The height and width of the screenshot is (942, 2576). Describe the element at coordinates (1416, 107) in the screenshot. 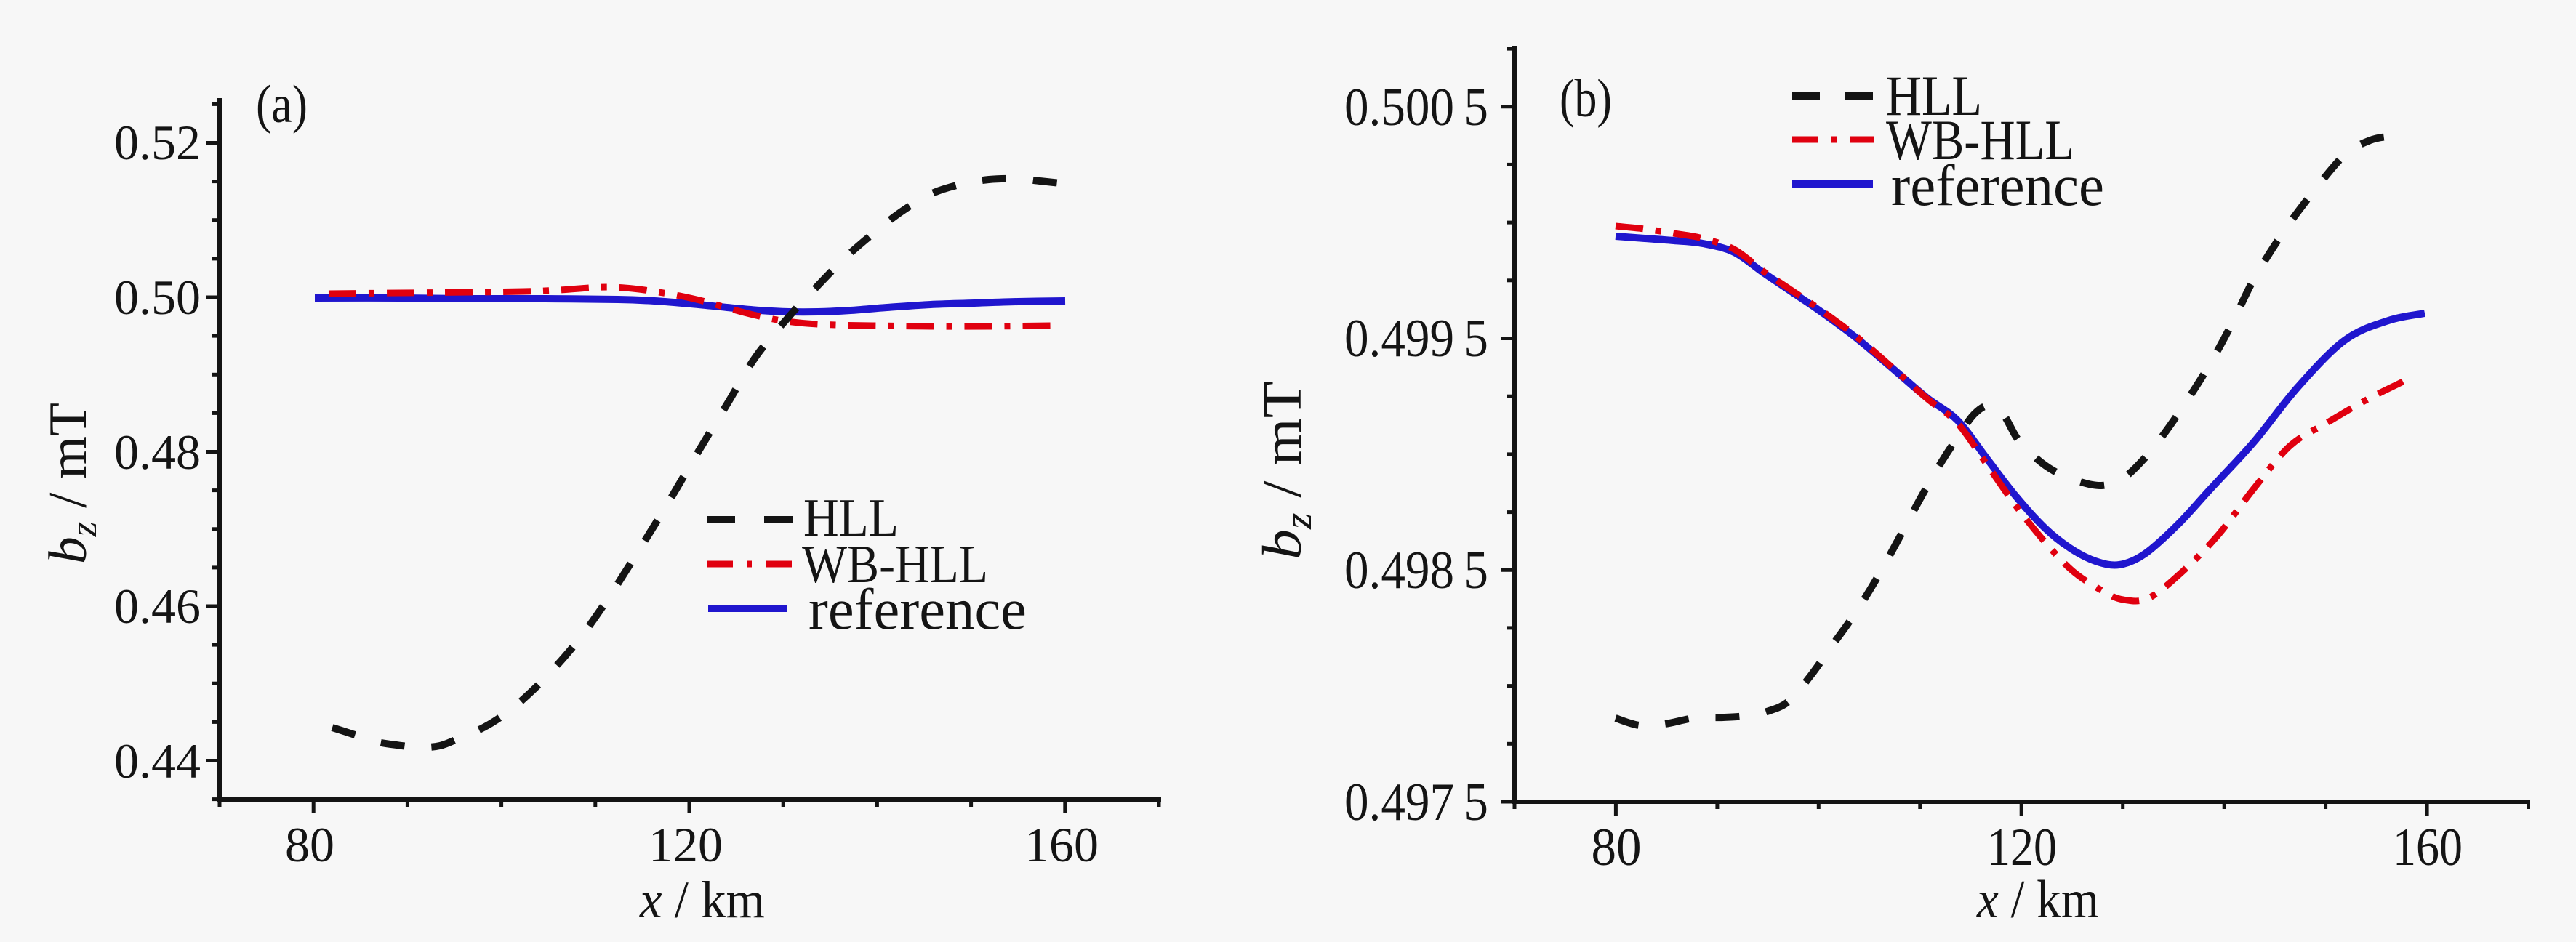

I see `svg-text: 0.500 5` at that location.